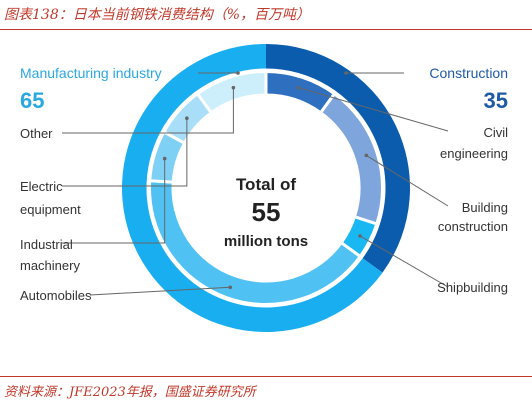 This screenshot has height=402, width=532. Describe the element at coordinates (495, 132) in the screenshot. I see `slice-label-civil-engineering: Civil` at that location.